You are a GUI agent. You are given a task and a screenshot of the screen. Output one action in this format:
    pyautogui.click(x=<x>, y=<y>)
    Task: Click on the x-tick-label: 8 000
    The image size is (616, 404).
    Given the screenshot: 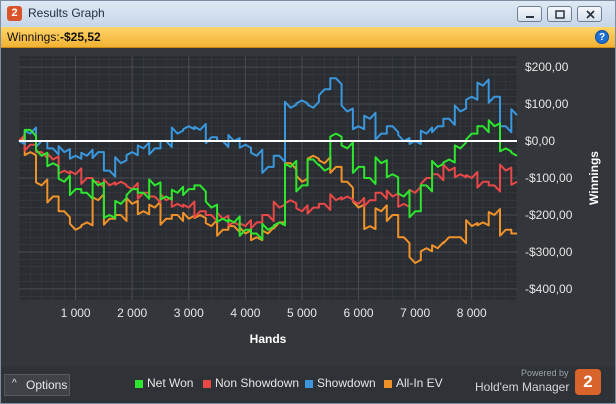 What is the action you would take?
    pyautogui.click(x=472, y=313)
    